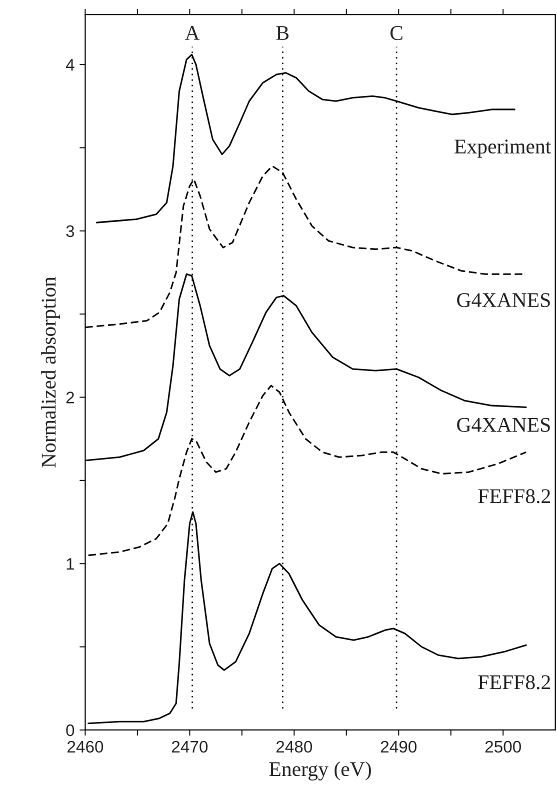  I want to click on ref-line-label: C, so click(396, 33).